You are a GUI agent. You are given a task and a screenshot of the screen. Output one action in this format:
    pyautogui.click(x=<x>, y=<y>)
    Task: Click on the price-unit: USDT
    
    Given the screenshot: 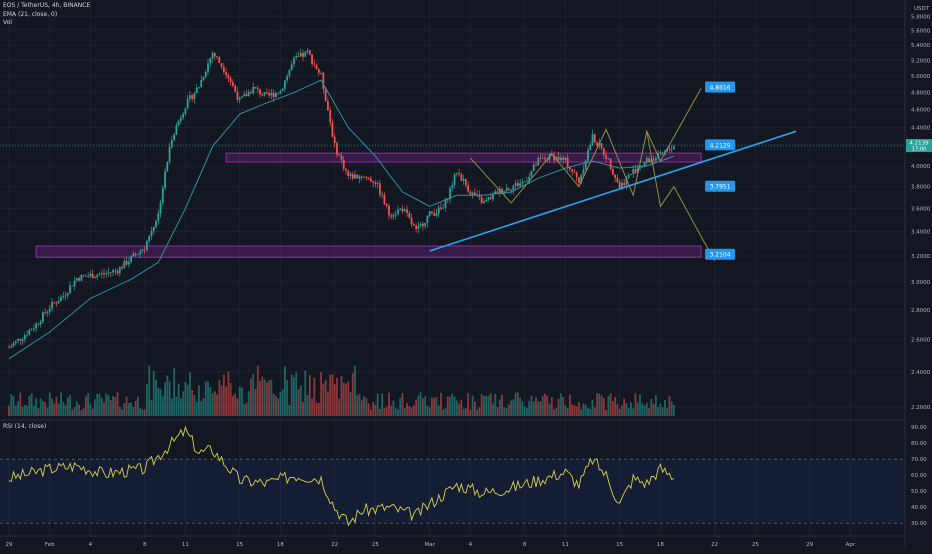 What is the action you would take?
    pyautogui.click(x=922, y=9)
    